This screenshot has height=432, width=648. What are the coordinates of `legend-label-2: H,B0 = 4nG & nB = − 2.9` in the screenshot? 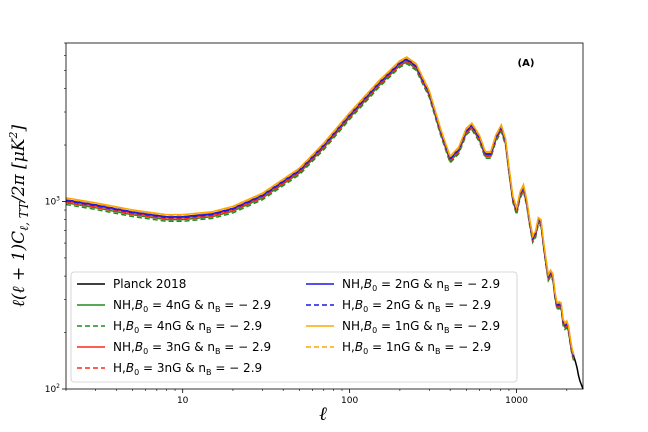 It's located at (187, 327).